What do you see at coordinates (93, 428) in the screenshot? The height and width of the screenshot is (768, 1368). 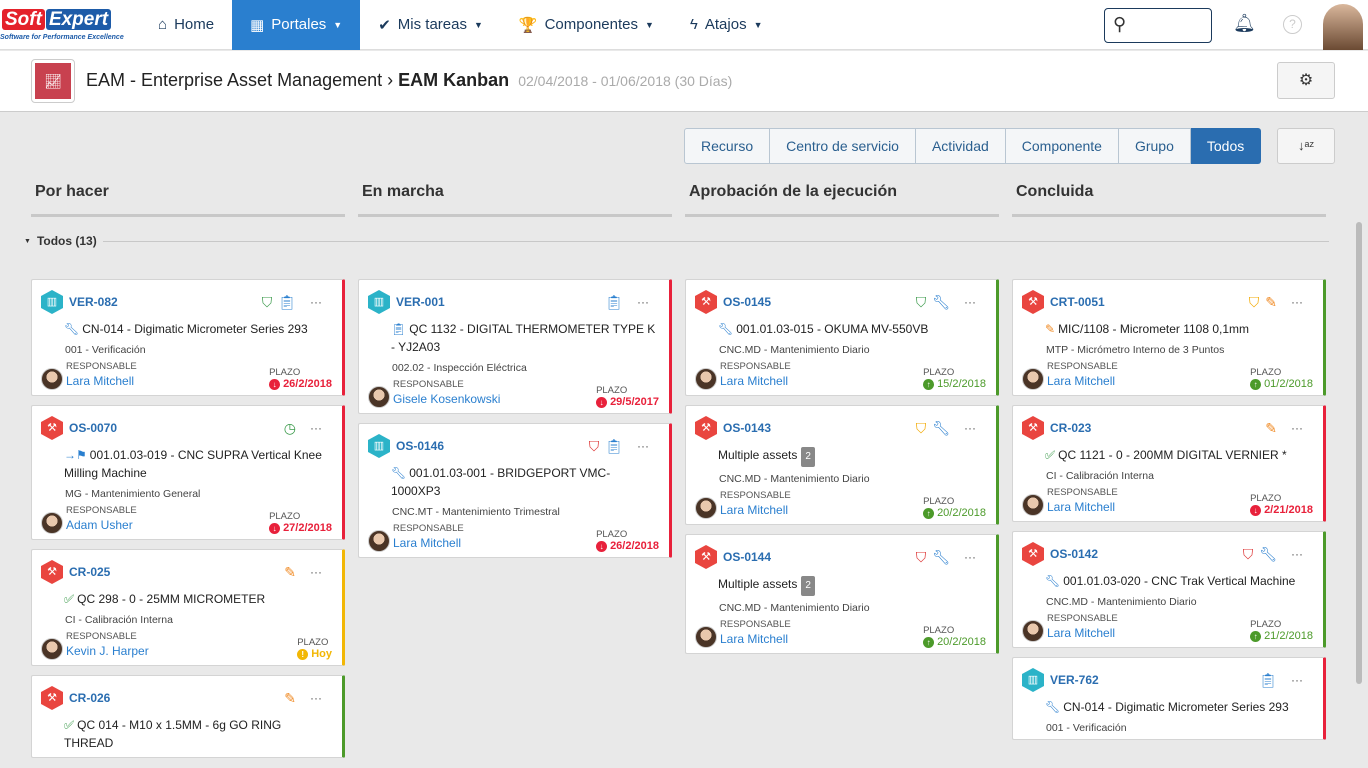 I see `card-id-link: OS-0070` at bounding box center [93, 428].